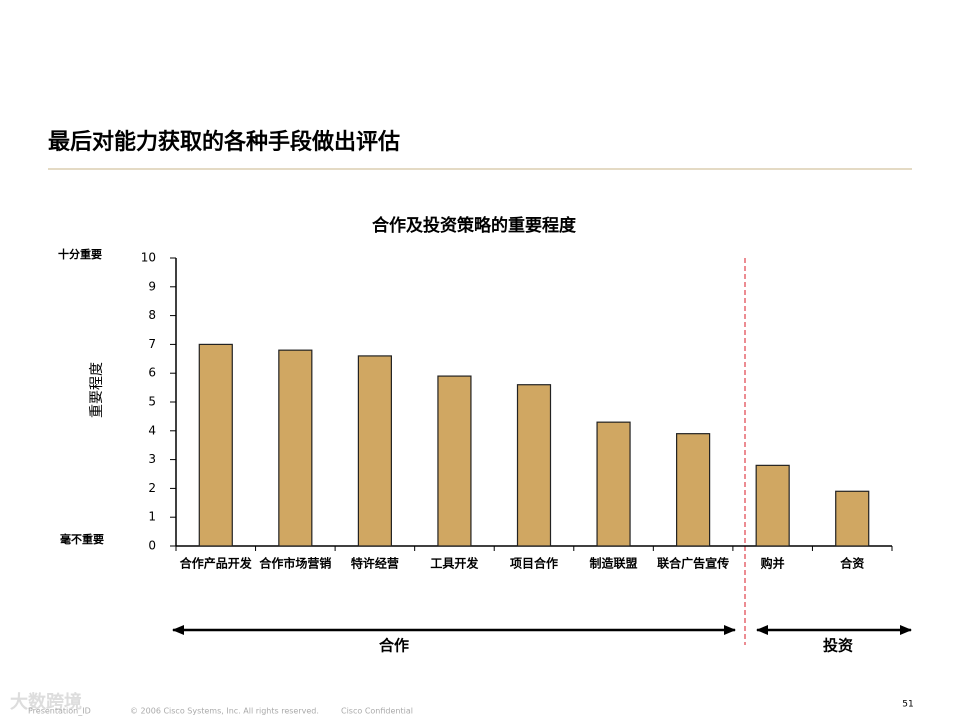 Image resolution: width=960 pixels, height=720 pixels. Describe the element at coordinates (614, 563) in the screenshot. I see `x-tick-label: 制造联盟` at that location.